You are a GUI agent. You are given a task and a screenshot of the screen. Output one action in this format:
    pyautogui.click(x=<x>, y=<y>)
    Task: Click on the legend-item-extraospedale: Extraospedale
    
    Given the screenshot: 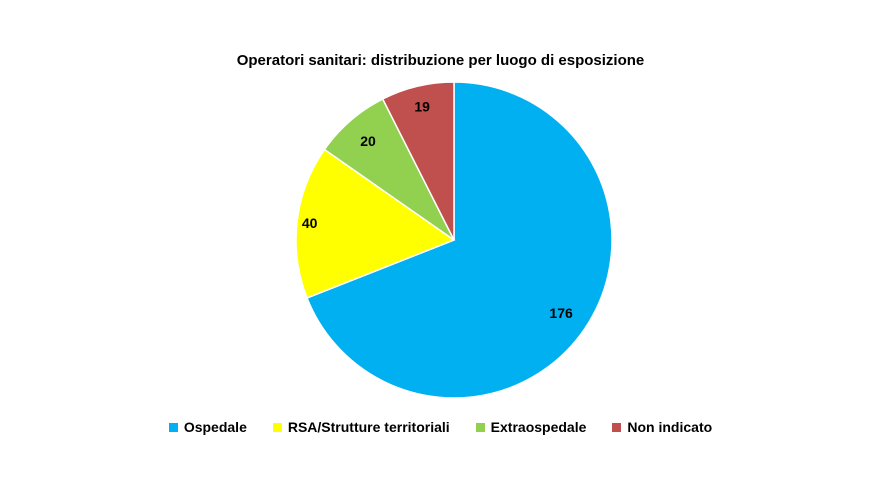 What is the action you would take?
    pyautogui.click(x=531, y=427)
    